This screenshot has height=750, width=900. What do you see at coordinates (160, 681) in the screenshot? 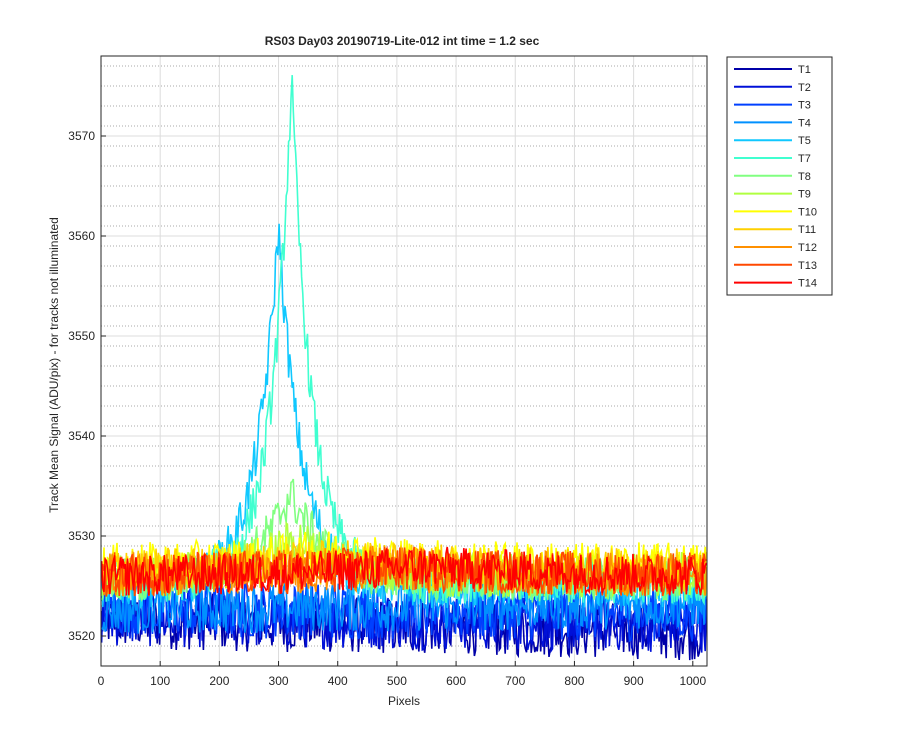
I see `x-tick-label: 100` at bounding box center [160, 681].